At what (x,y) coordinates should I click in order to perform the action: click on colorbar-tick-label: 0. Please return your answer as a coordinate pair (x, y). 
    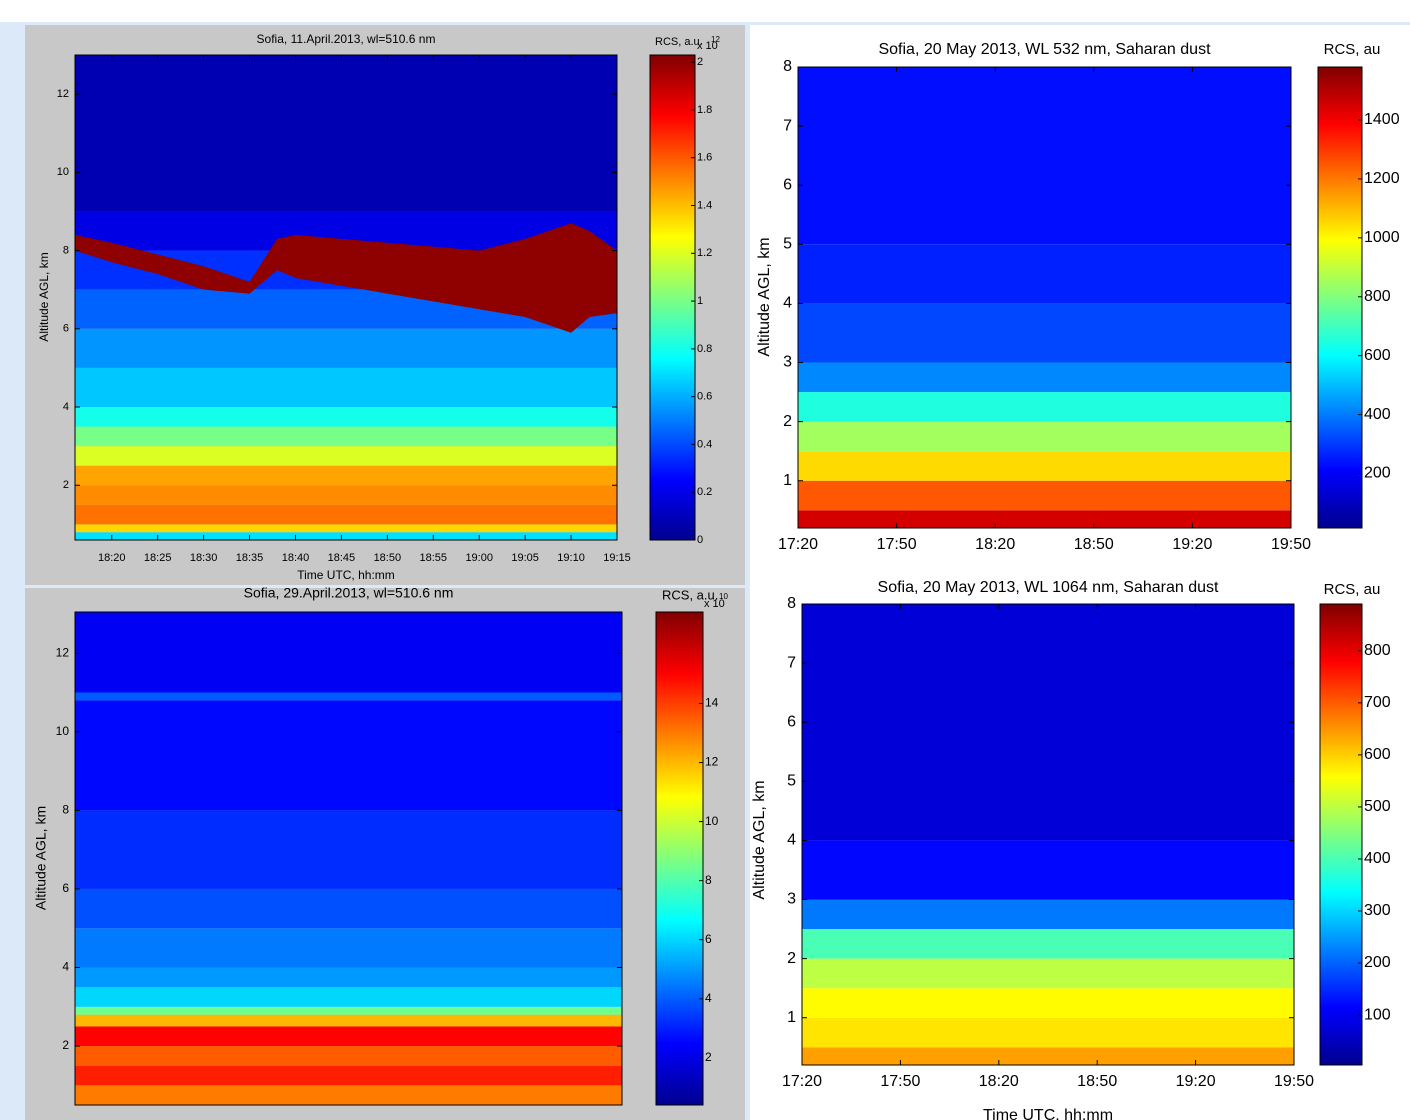
    Looking at the image, I should click on (700, 540).